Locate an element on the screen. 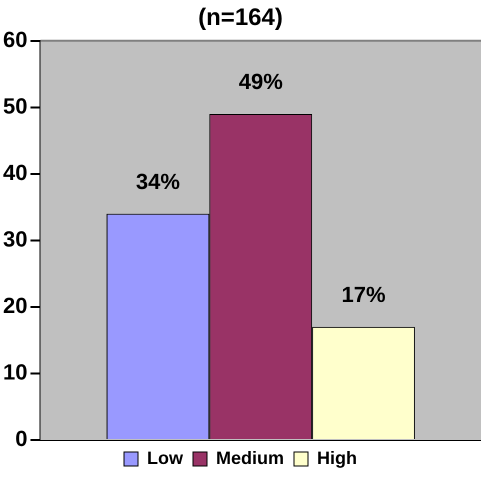 This screenshot has width=481, height=478. y-tick-label: 40 is located at coordinates (15, 172).